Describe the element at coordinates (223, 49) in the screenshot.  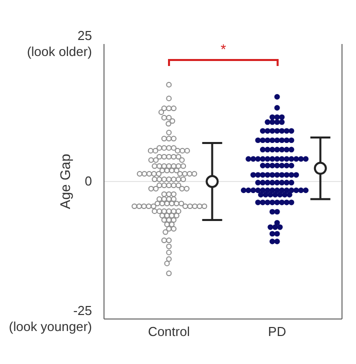
I see `annotation: *` at that location.